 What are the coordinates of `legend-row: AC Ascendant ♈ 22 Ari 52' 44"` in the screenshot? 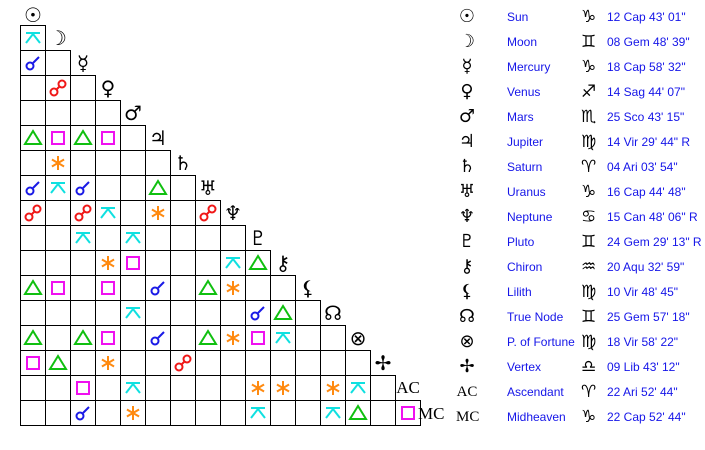 It's located at (577, 393).